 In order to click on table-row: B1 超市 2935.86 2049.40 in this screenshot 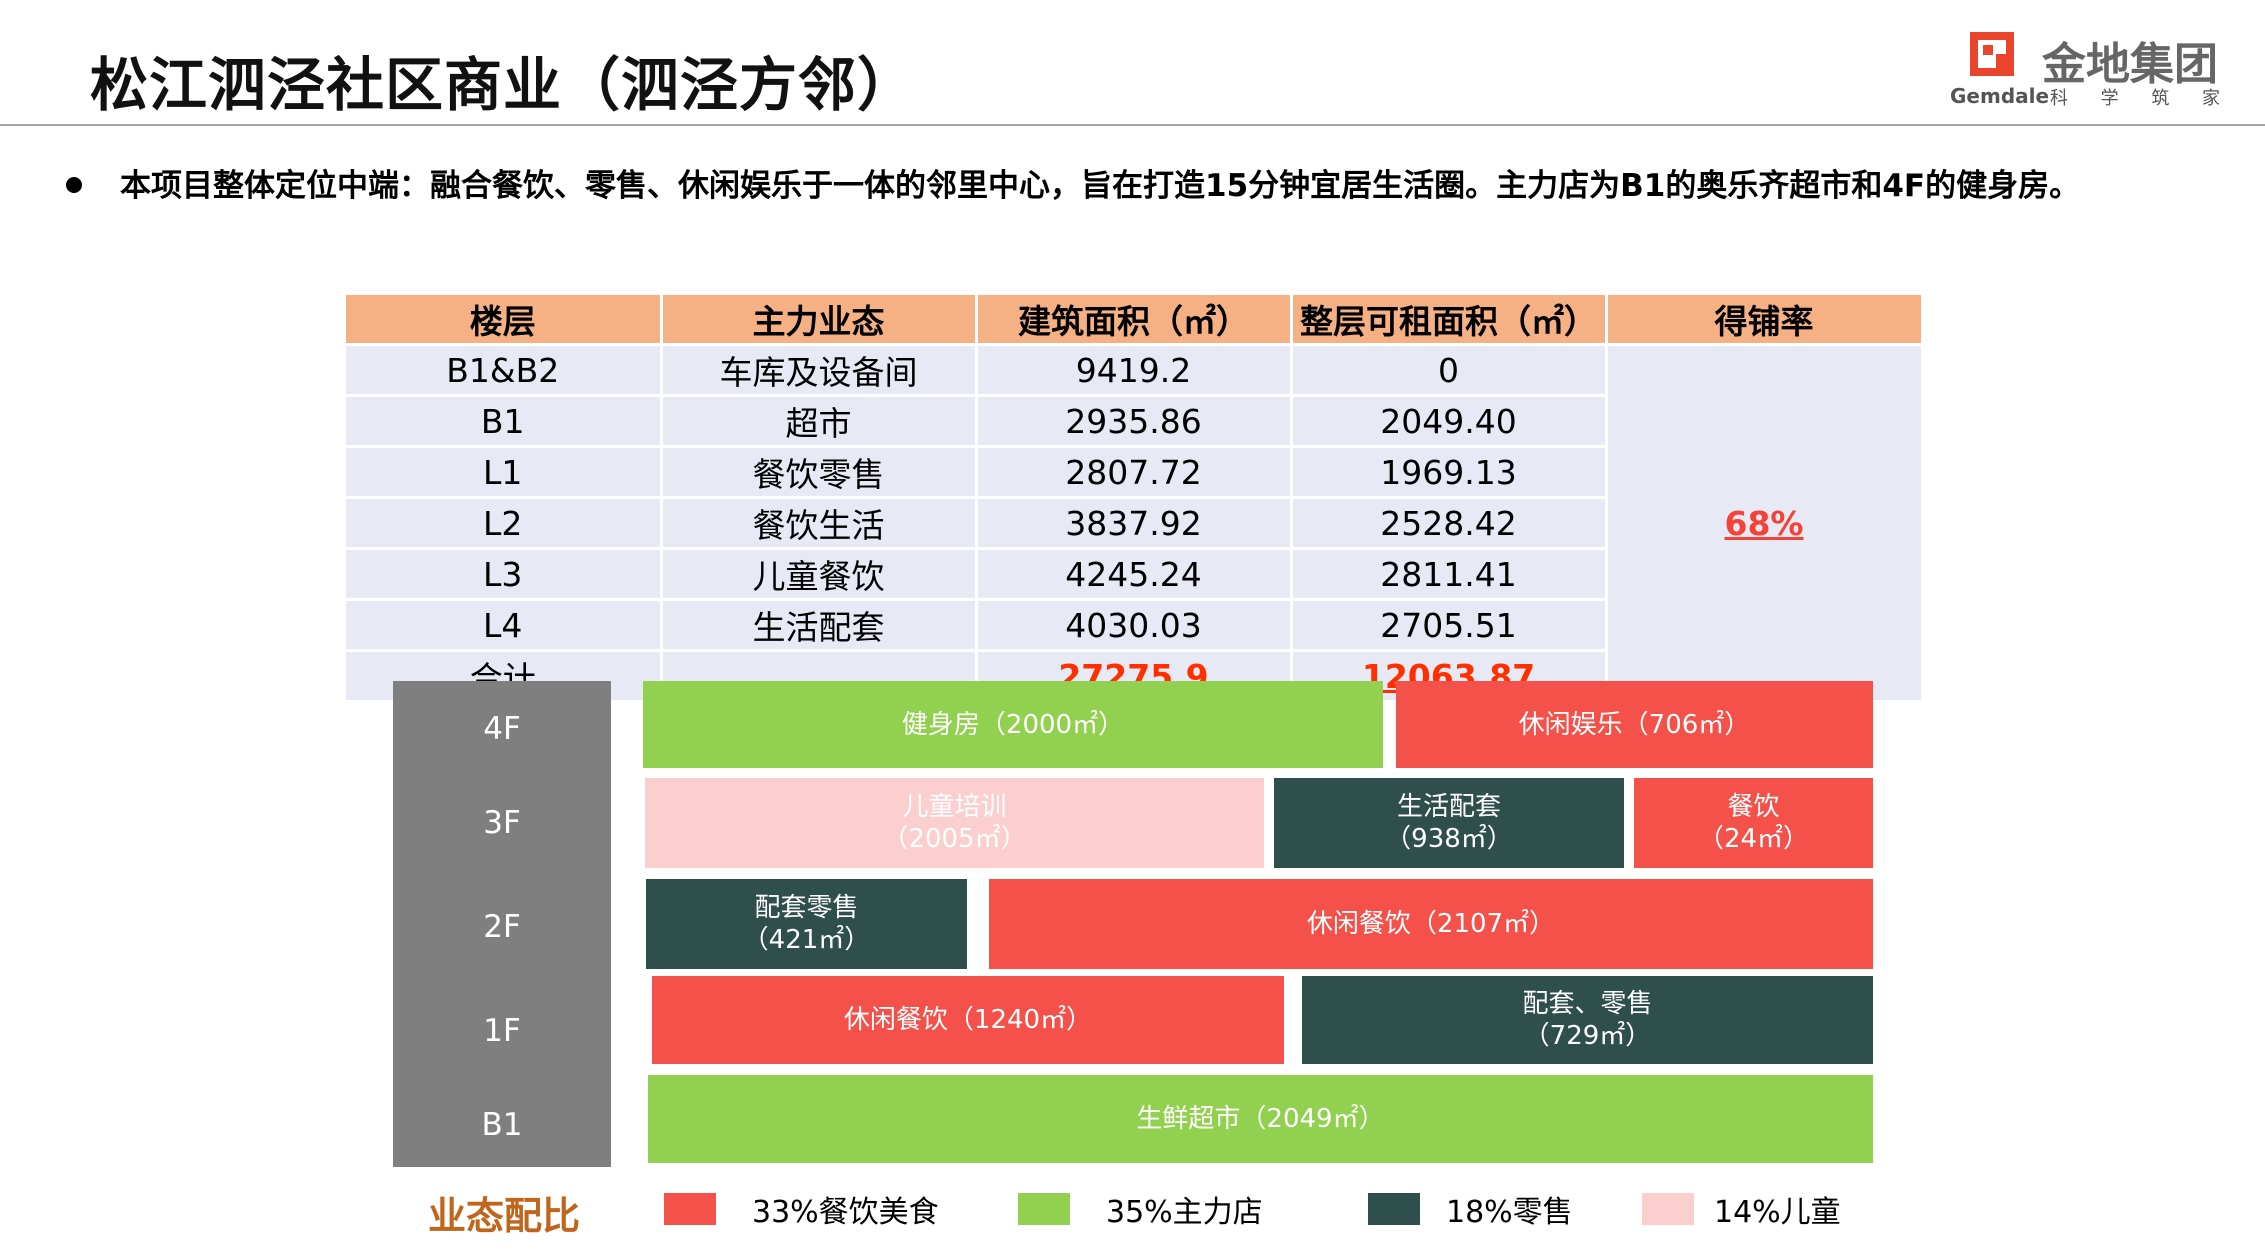, I will do `click(1134, 421)`.